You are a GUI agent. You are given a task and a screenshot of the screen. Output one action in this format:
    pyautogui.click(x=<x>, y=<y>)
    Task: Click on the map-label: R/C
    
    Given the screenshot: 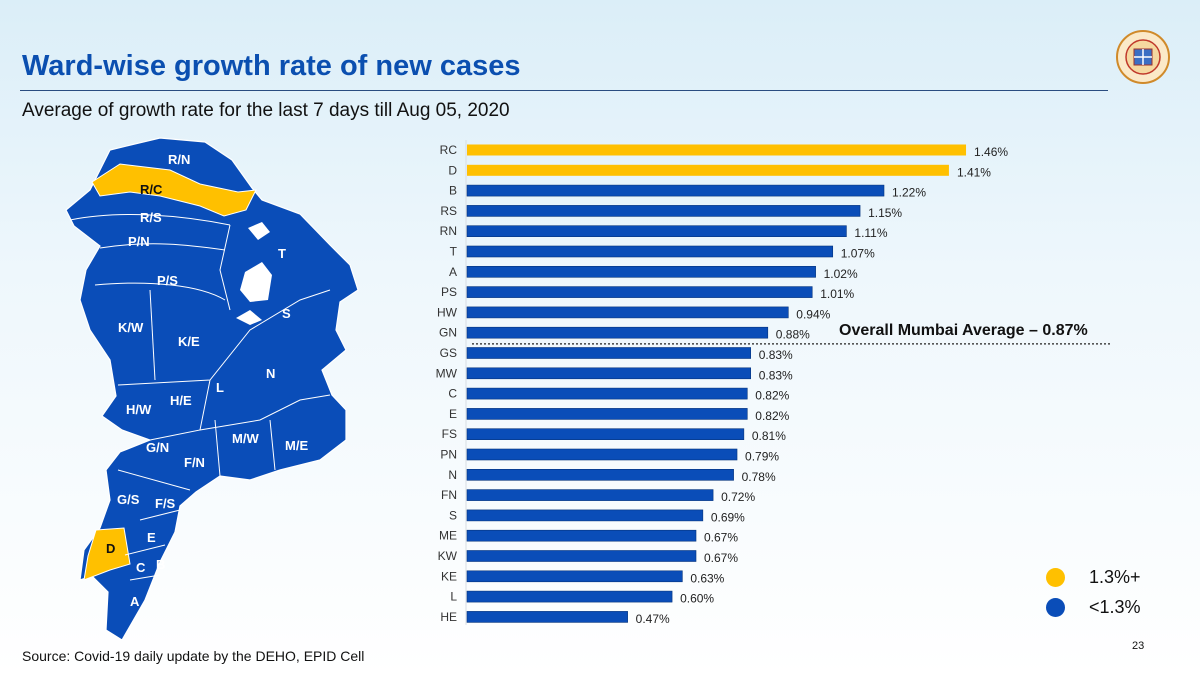 What is the action you would take?
    pyautogui.click(x=151, y=189)
    